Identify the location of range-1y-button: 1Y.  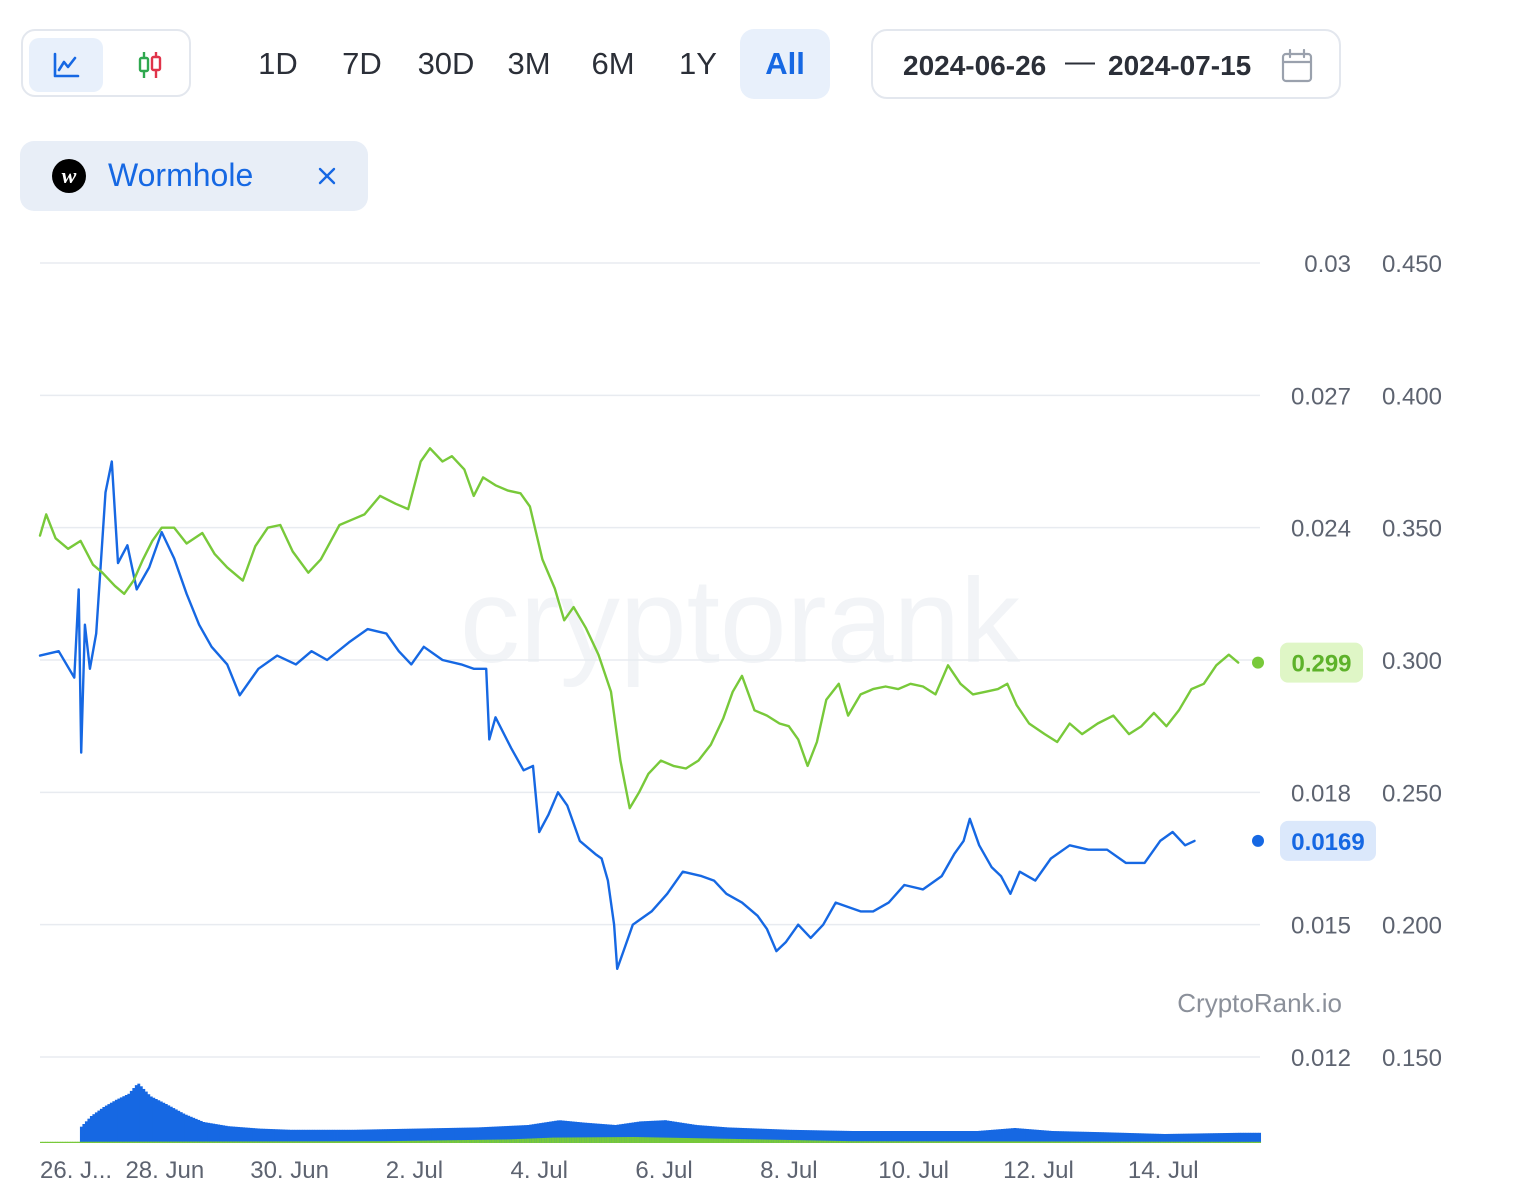
(698, 63).